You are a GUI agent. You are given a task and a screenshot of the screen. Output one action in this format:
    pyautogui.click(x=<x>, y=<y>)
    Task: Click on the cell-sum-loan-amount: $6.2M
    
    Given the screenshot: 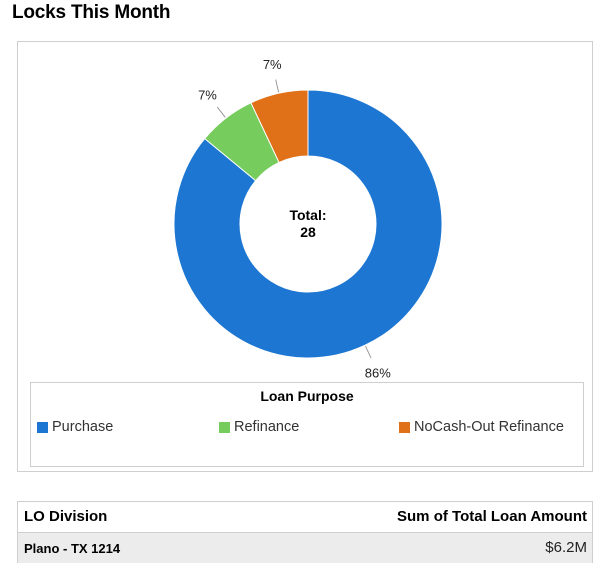 What is the action you would take?
    pyautogui.click(x=566, y=547)
    